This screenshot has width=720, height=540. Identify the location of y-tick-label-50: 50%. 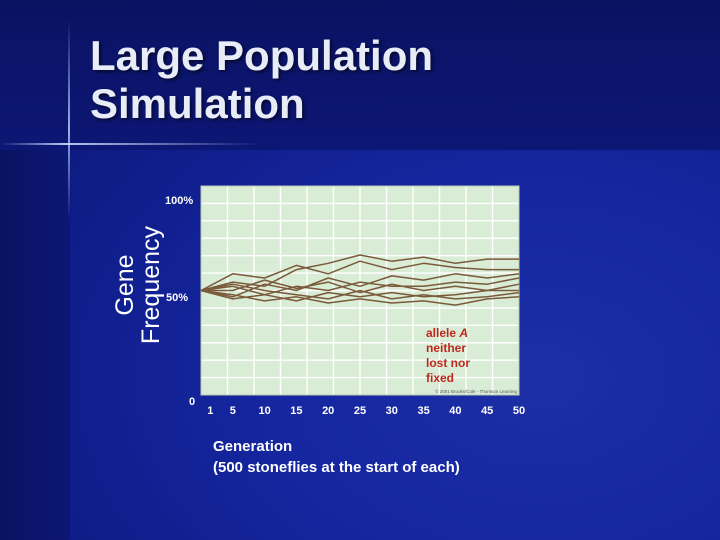
(177, 298).